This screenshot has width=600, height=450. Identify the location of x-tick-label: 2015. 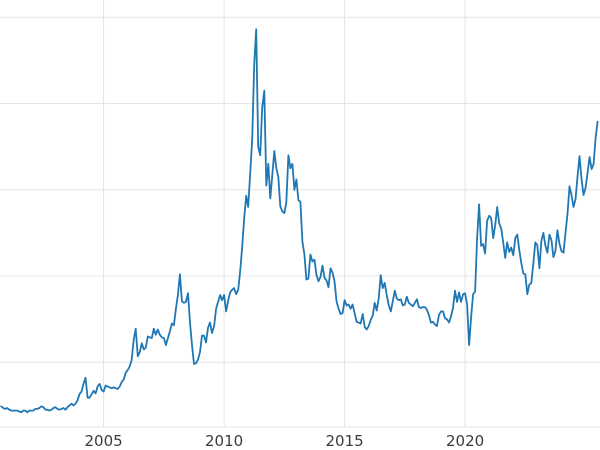
(345, 441).